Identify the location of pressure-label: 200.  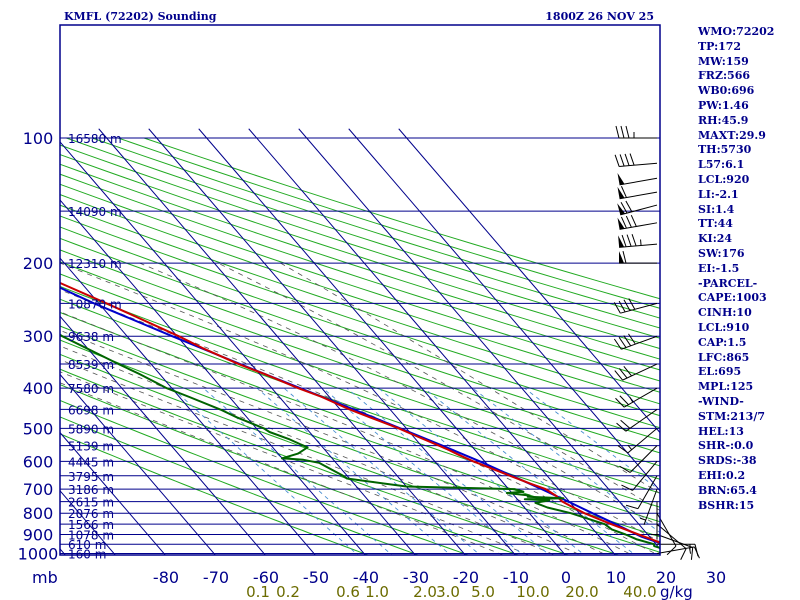
(38, 263).